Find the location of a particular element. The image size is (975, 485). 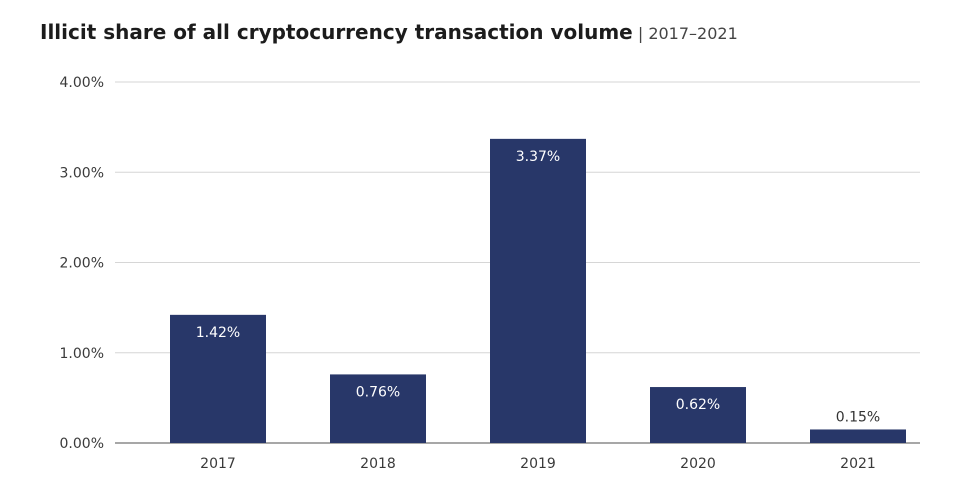

bar-2019 is located at coordinates (538, 291).